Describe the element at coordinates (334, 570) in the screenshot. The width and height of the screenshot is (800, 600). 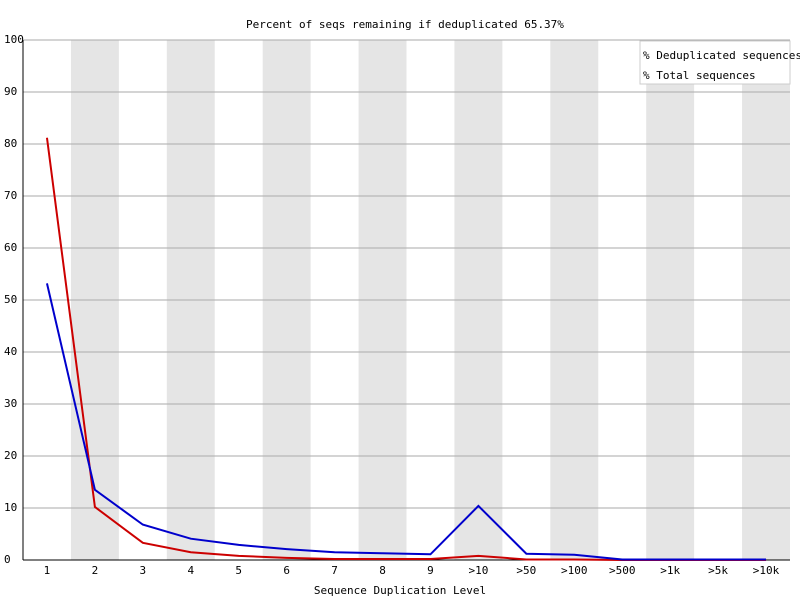
I see `x-tick-label: 7` at that location.